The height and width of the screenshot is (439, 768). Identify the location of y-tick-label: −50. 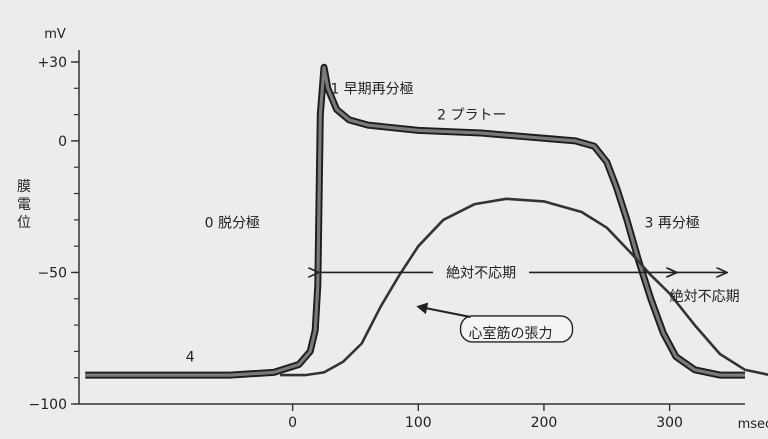
(52, 273).